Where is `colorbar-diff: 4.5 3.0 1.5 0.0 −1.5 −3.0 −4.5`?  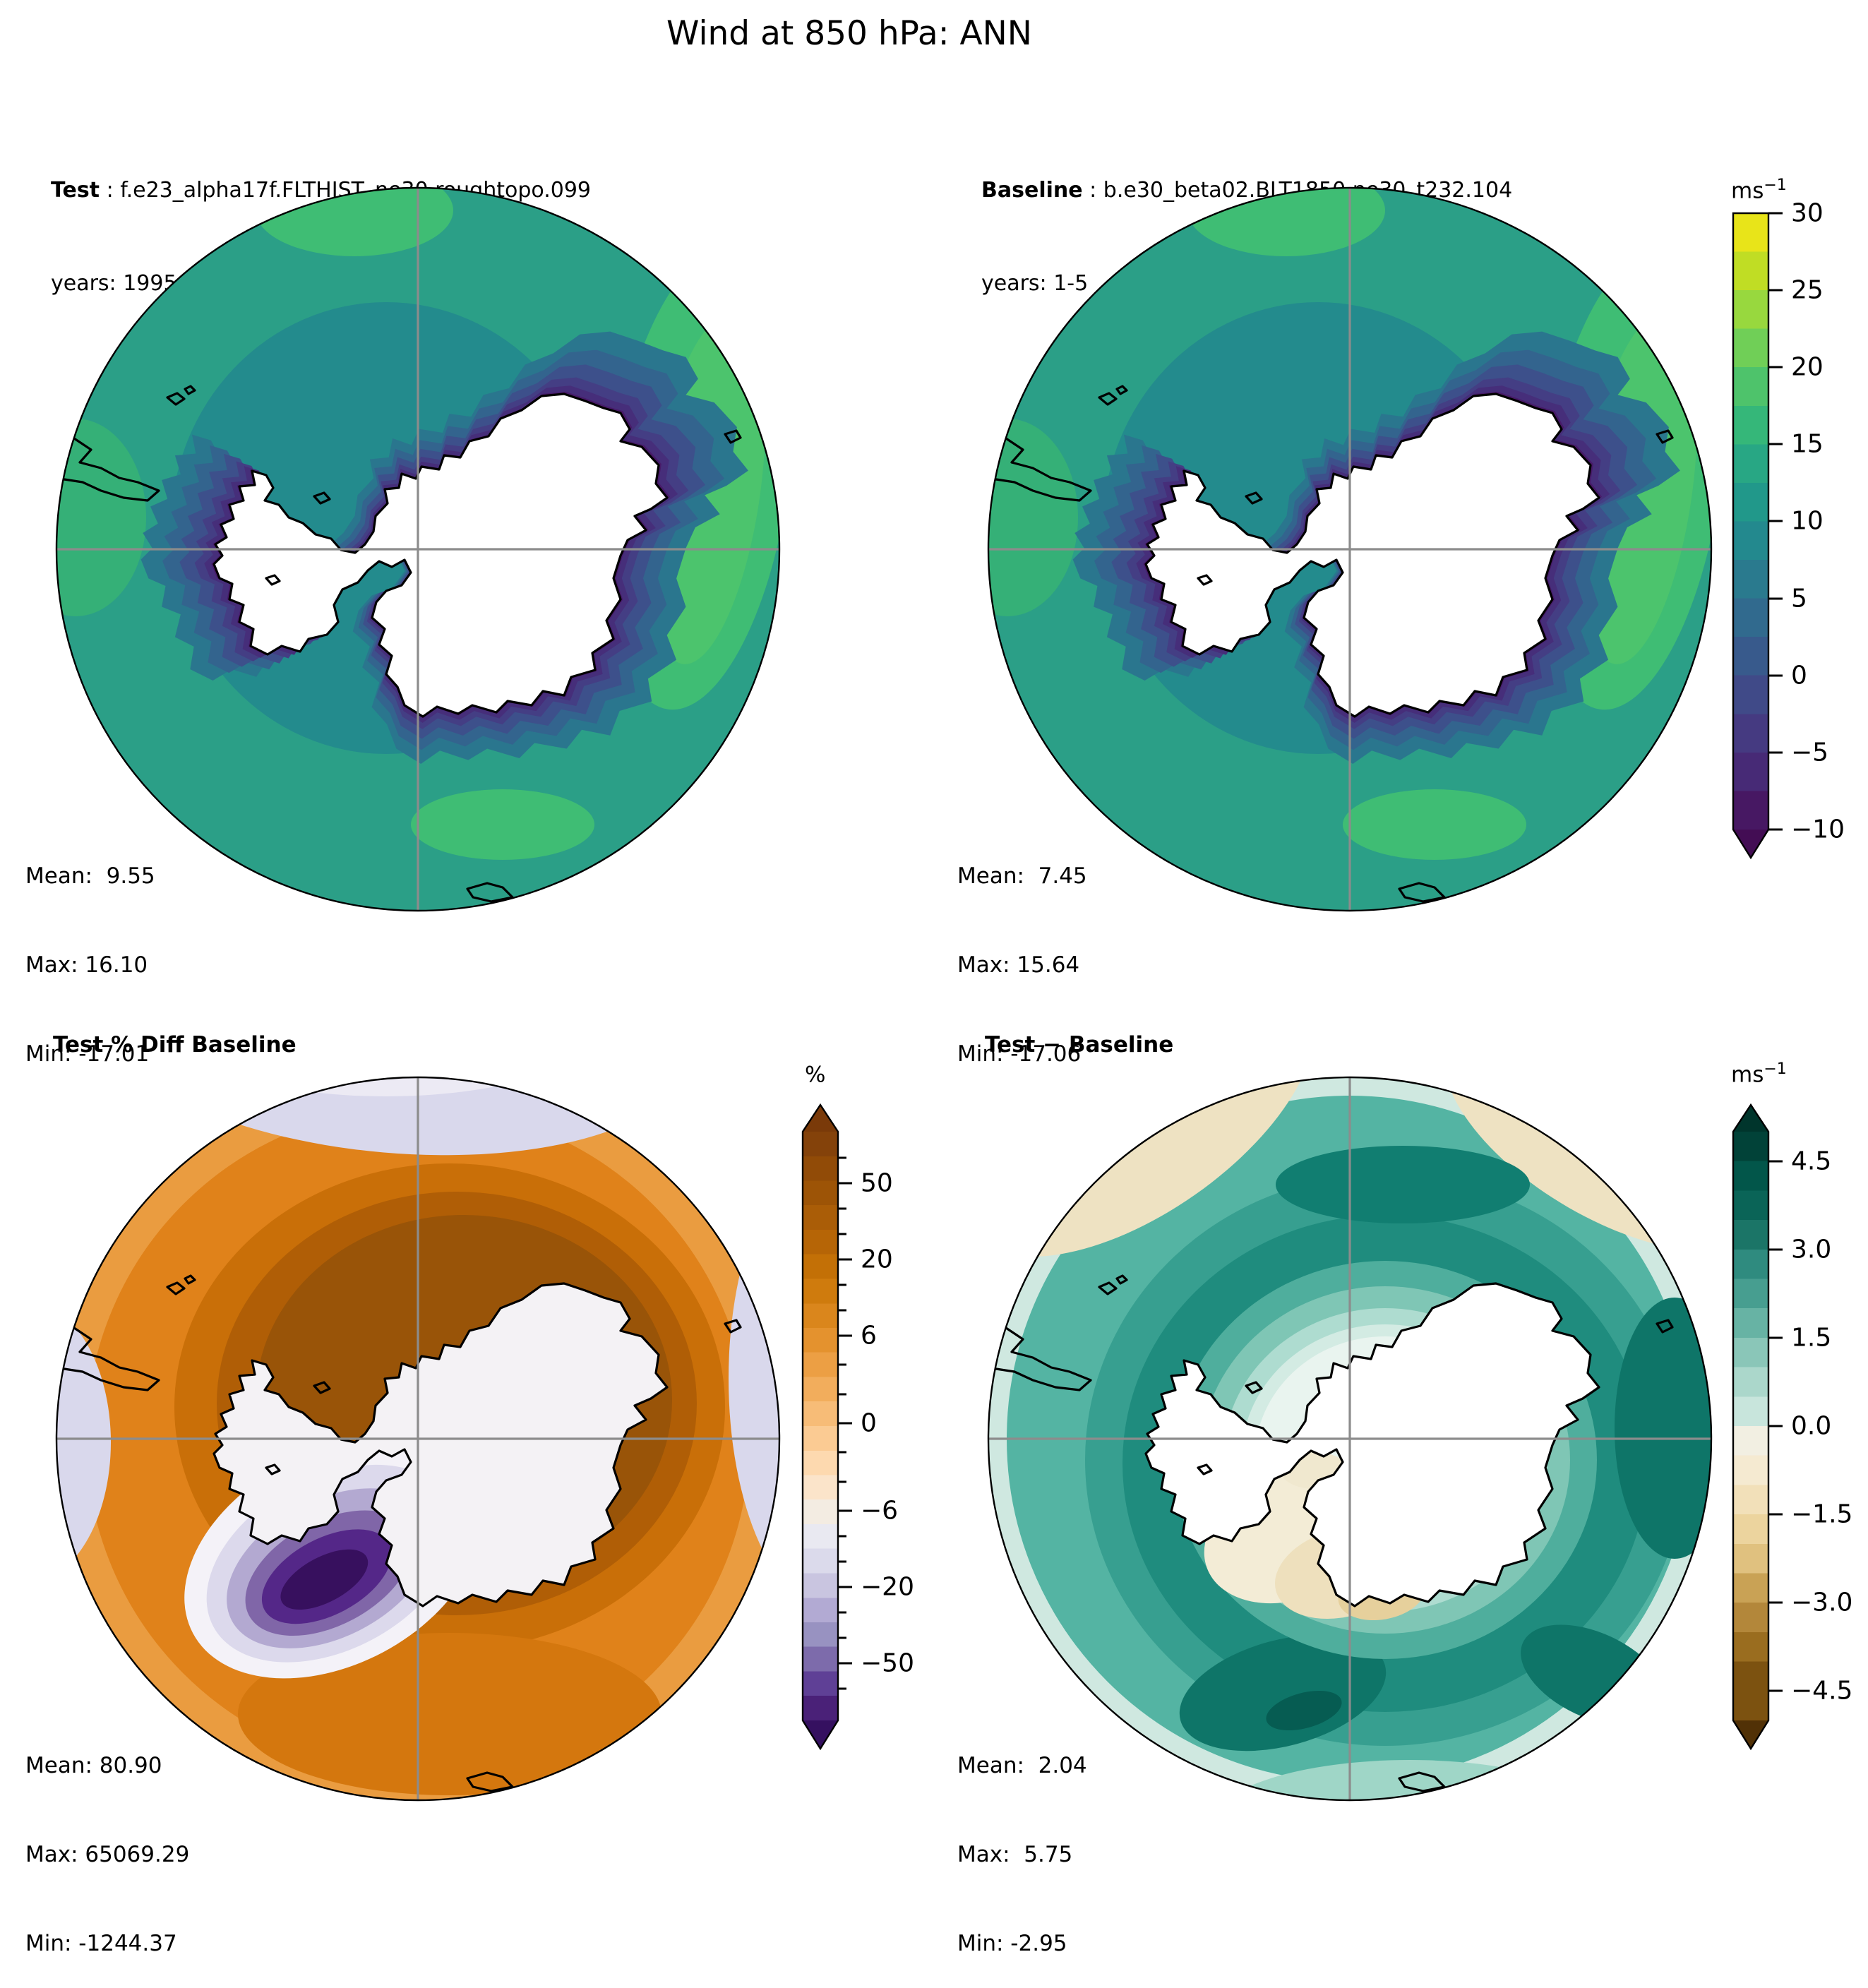
colorbar-diff: 4.5 3.0 1.5 0.0 −1.5 −3.0 −4.5 is located at coordinates (1792, 1427).